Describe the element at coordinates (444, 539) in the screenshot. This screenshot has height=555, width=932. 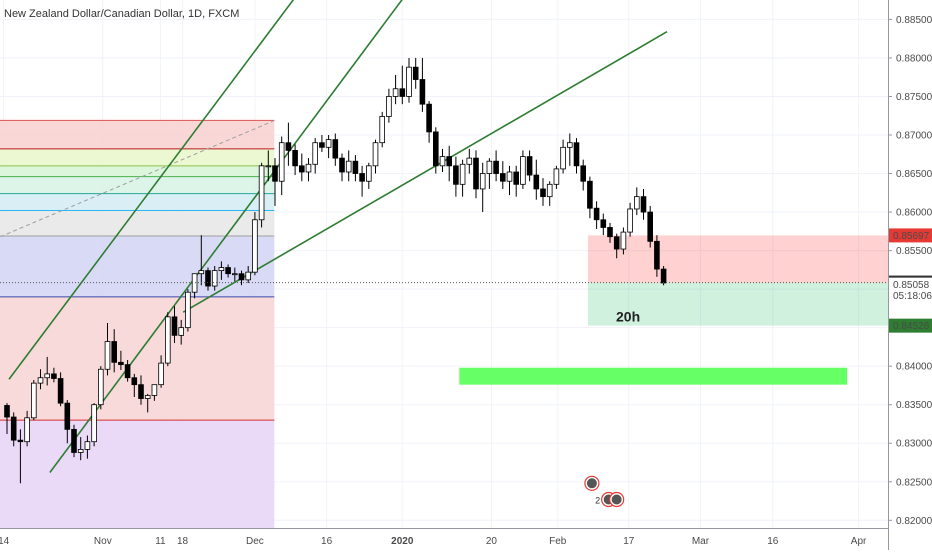
I see `time-axis: 14 Nov 11 18 Dec 16 2020 20 Feb 17 Mar 16 Apr` at that location.